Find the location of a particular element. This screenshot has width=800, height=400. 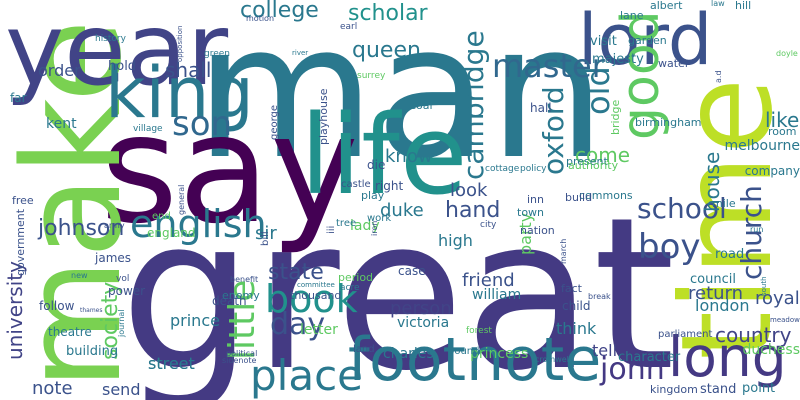

word-kingdom: kingdom is located at coordinates (674, 389).